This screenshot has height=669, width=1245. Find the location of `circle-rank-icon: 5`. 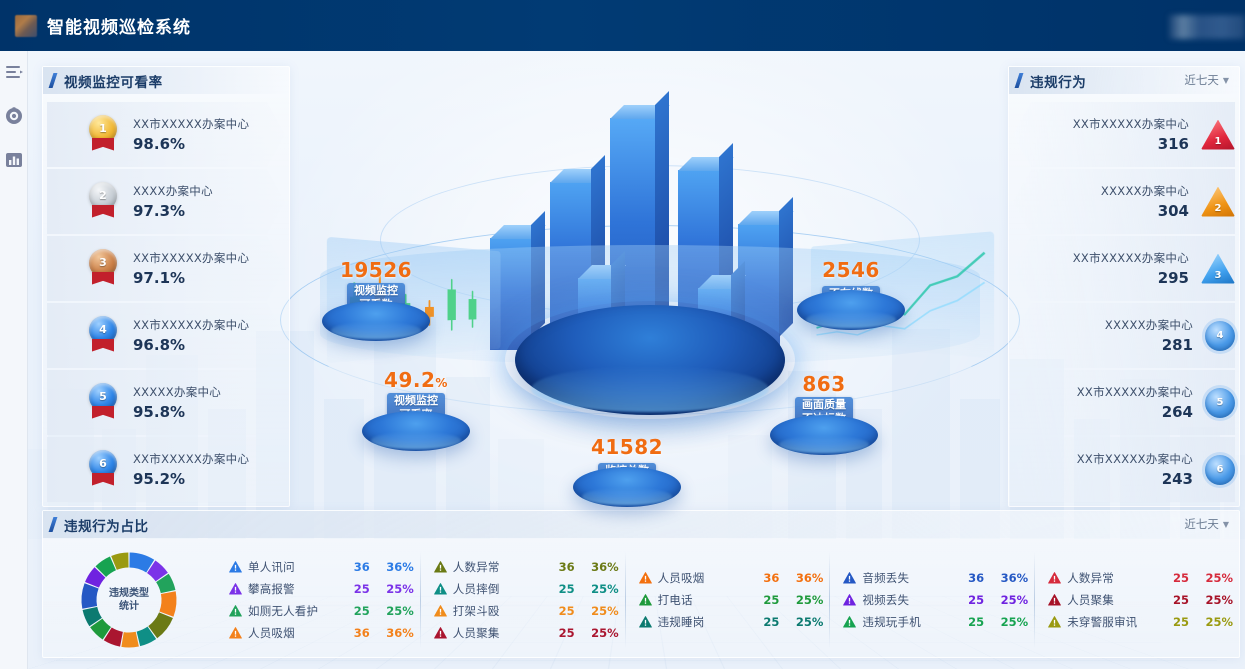

circle-rank-icon: 5 is located at coordinates (1220, 402).